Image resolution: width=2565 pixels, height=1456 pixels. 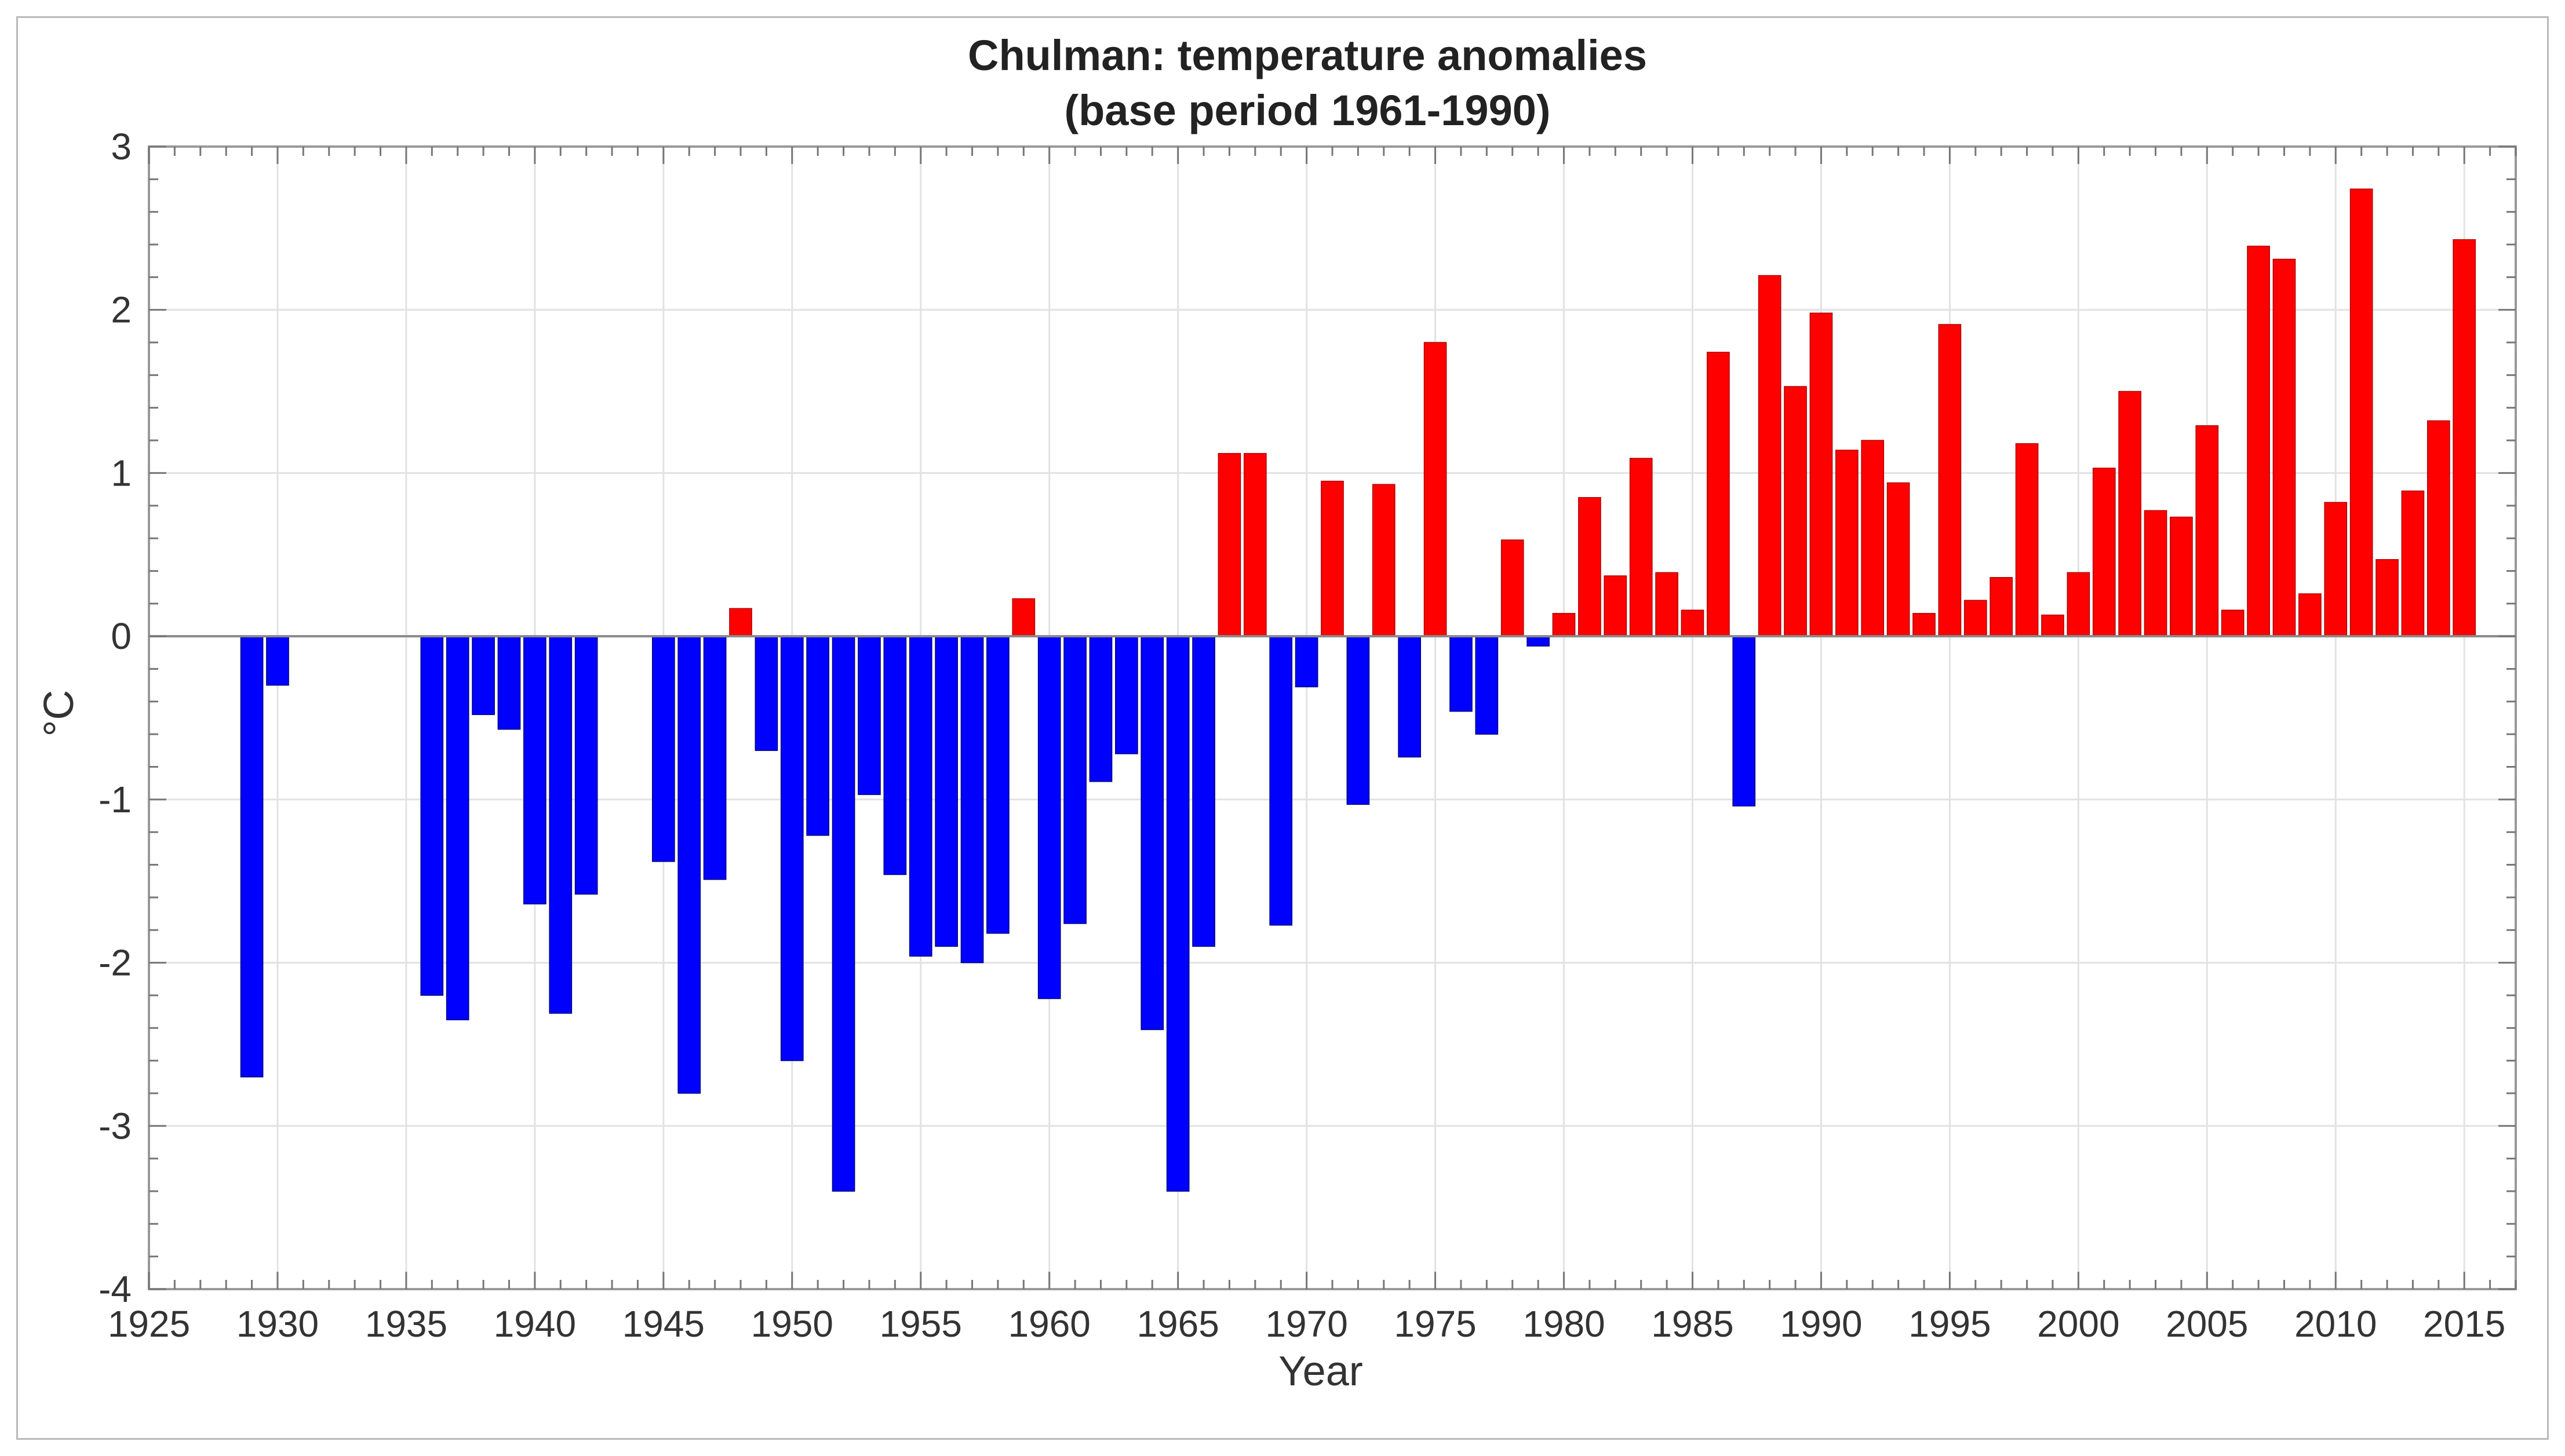 I want to click on bar-1992, so click(x=1873, y=538).